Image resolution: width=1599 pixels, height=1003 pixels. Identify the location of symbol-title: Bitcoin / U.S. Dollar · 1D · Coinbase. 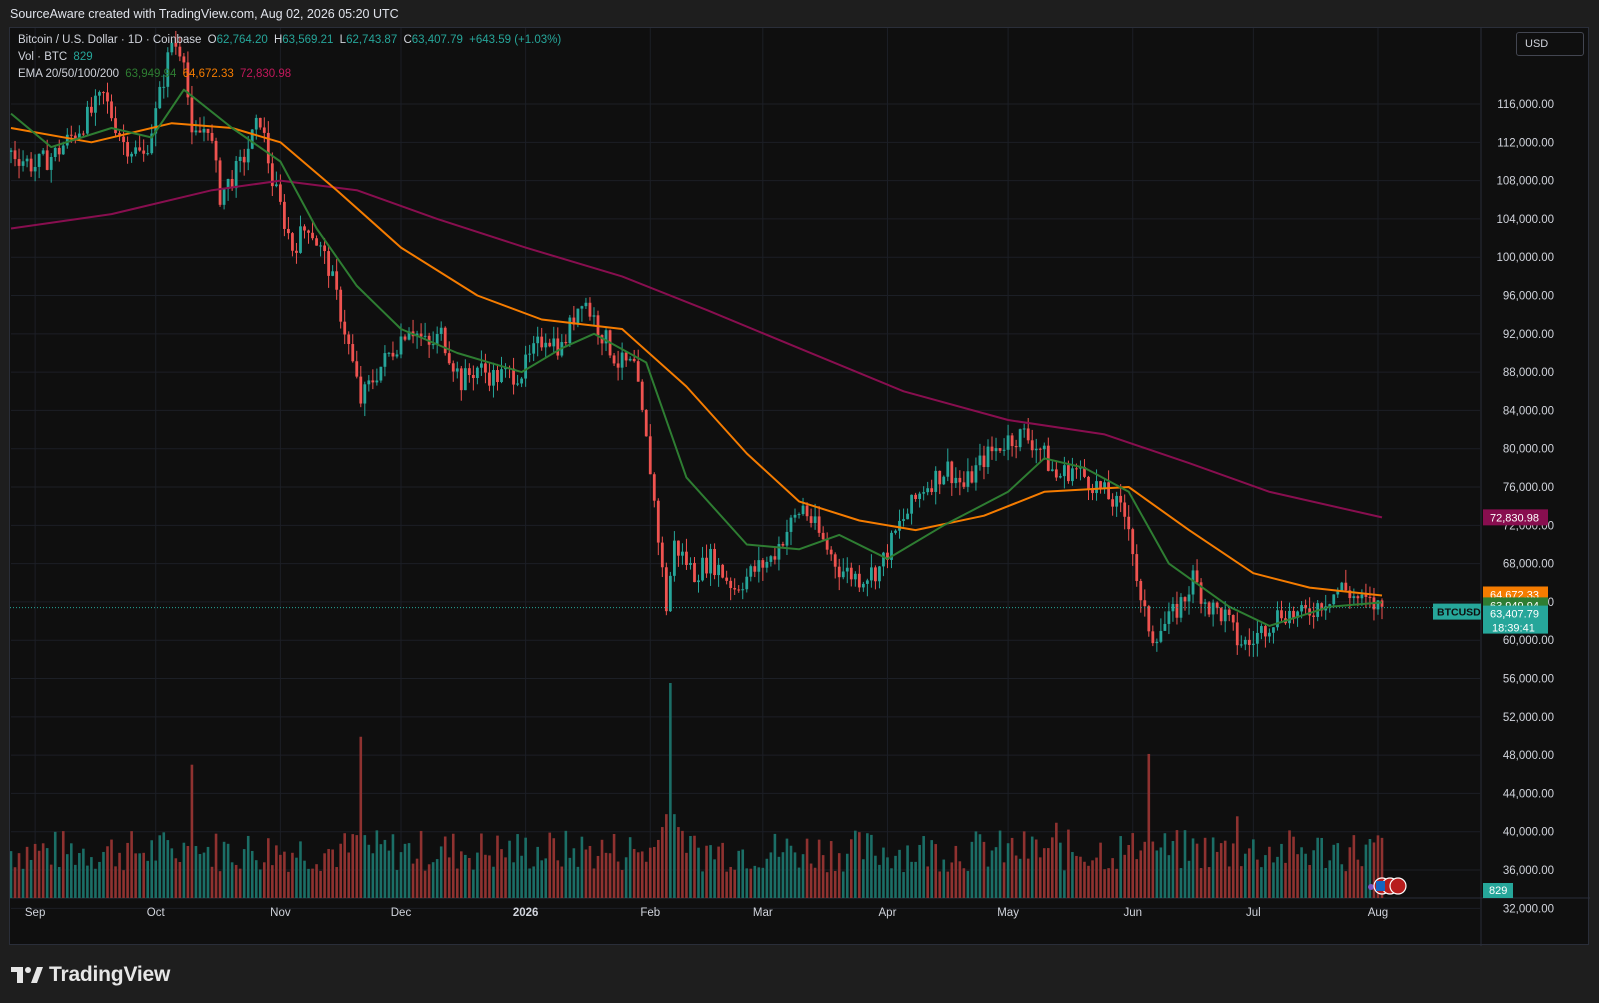
(110, 40).